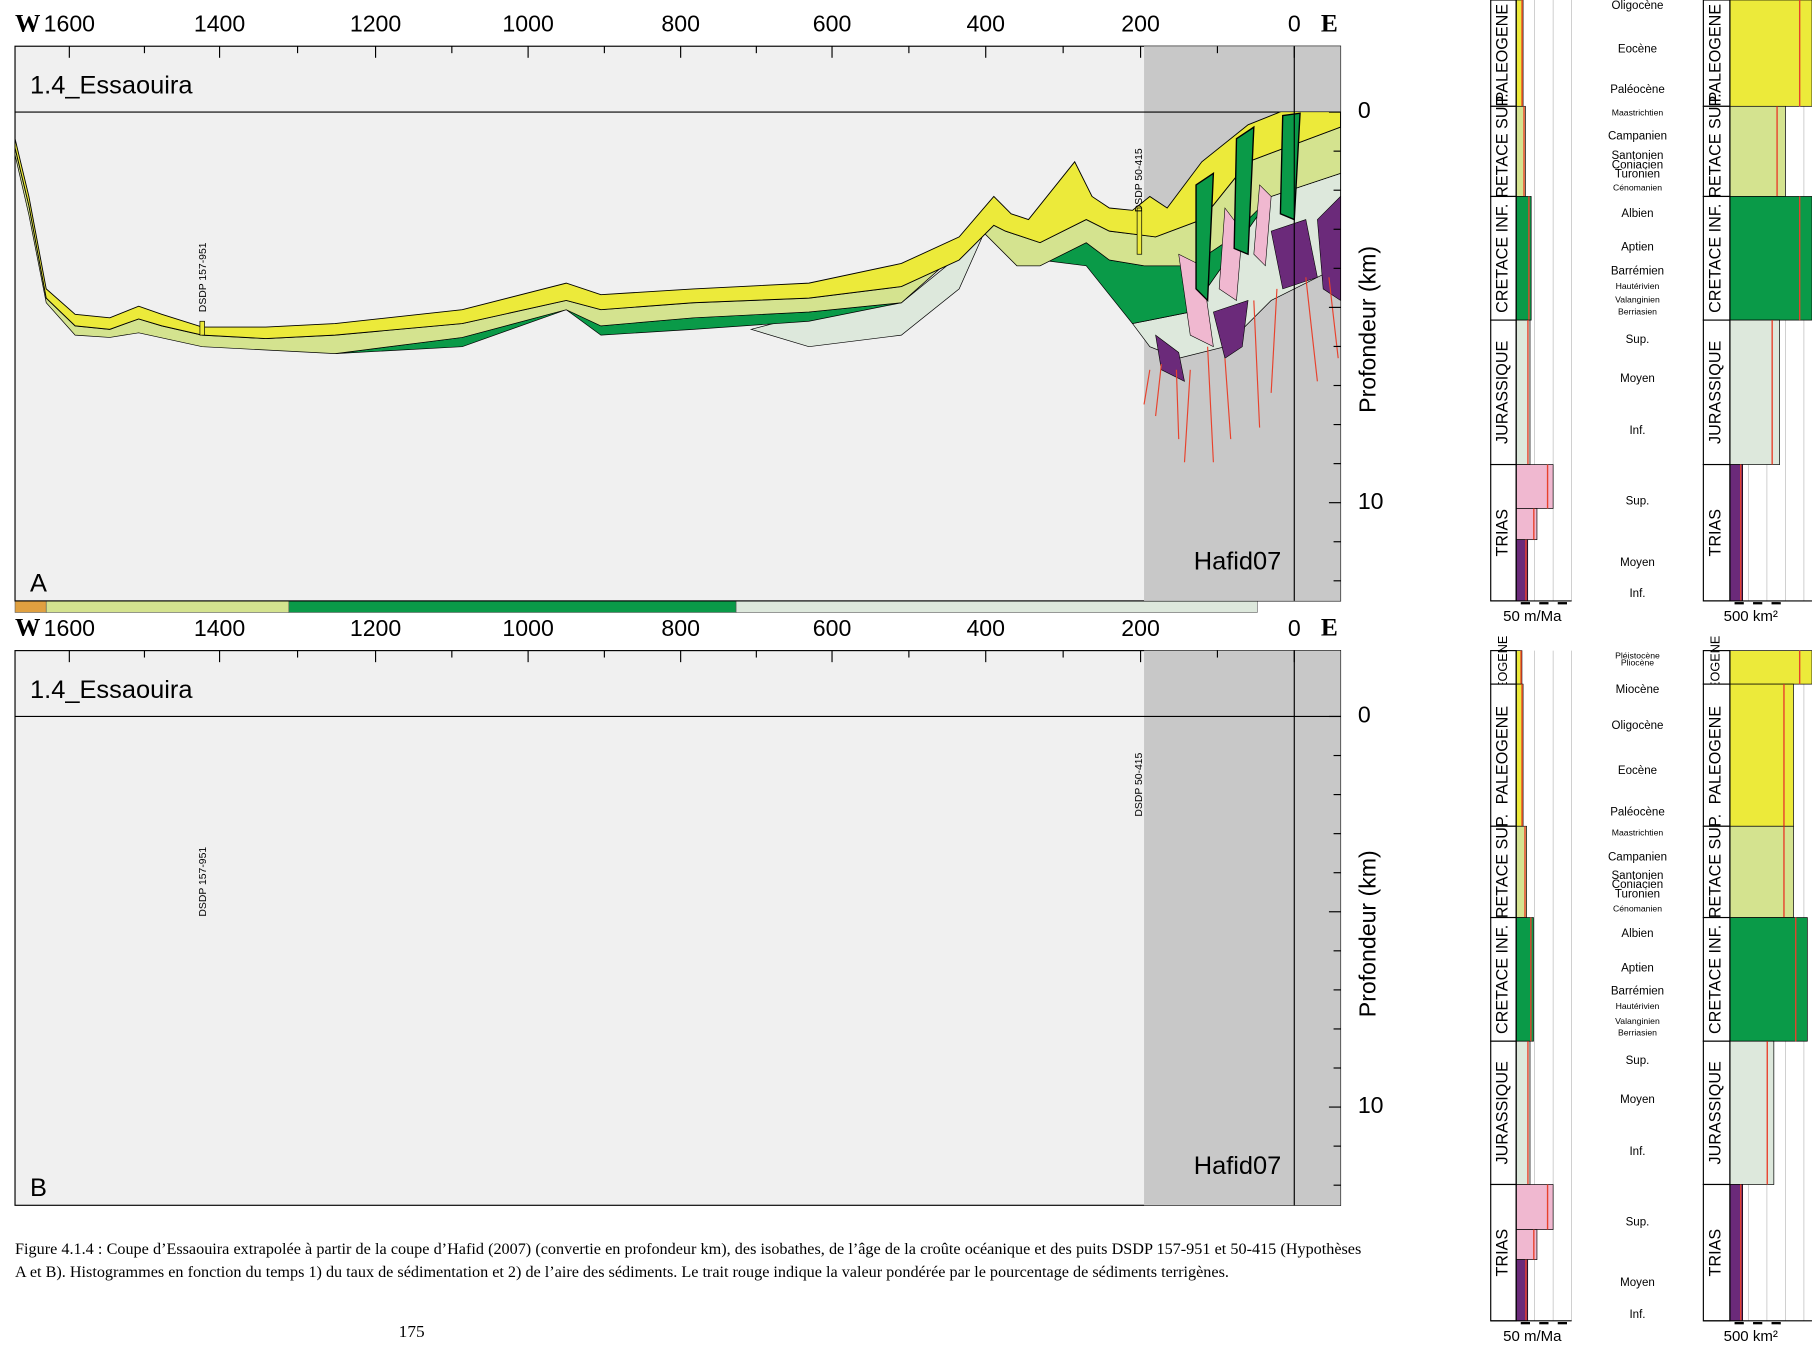 This screenshot has height=1347, width=1812. Describe the element at coordinates (1637, 885) in the screenshot. I see `stage-label: Coniacien` at that location.